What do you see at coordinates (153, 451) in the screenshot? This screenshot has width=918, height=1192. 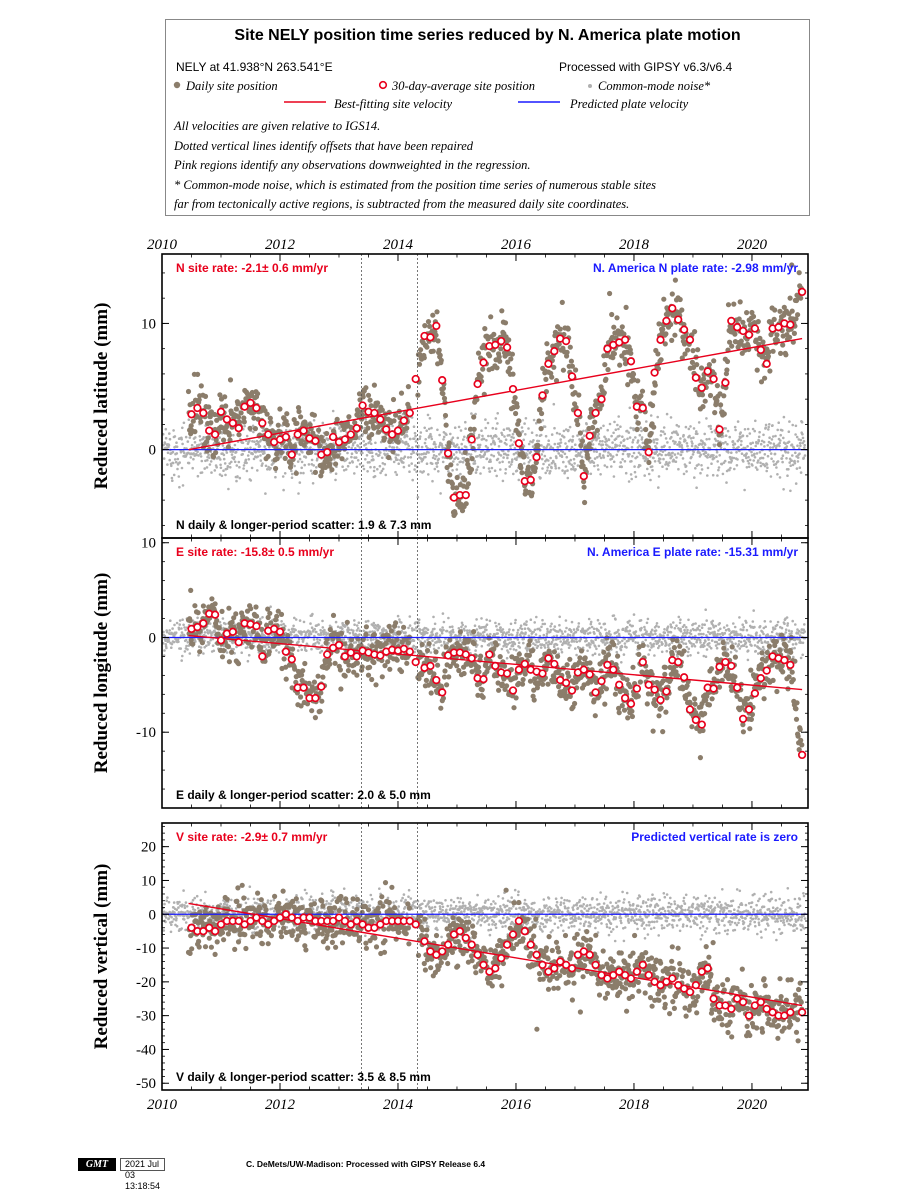 I see `y-tick-label: 0` at bounding box center [153, 451].